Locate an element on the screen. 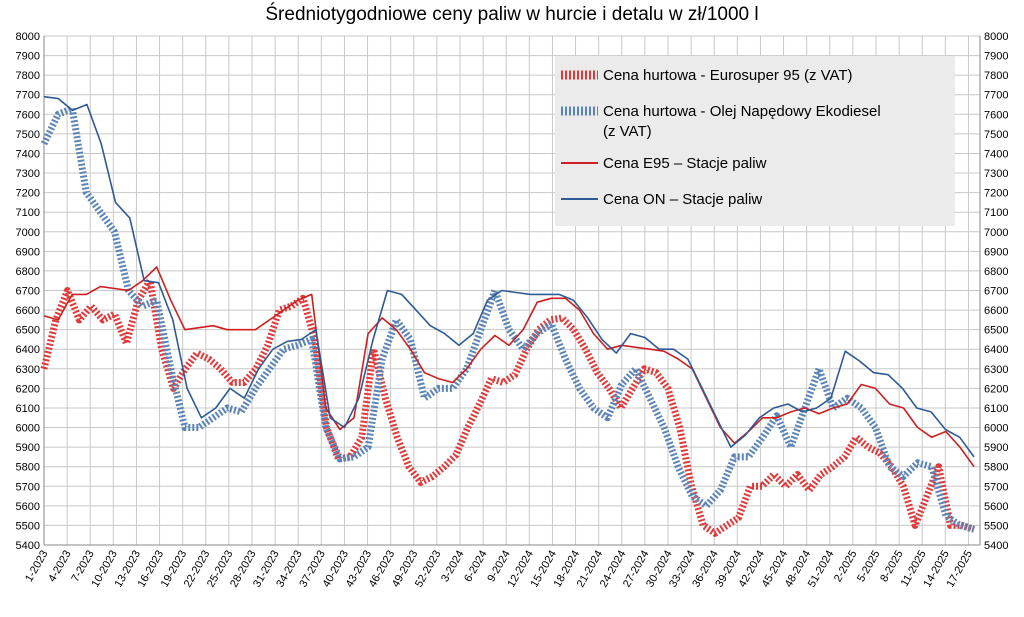  legend-label-3: Cena E95 – Stacje paliw is located at coordinates (685, 163).